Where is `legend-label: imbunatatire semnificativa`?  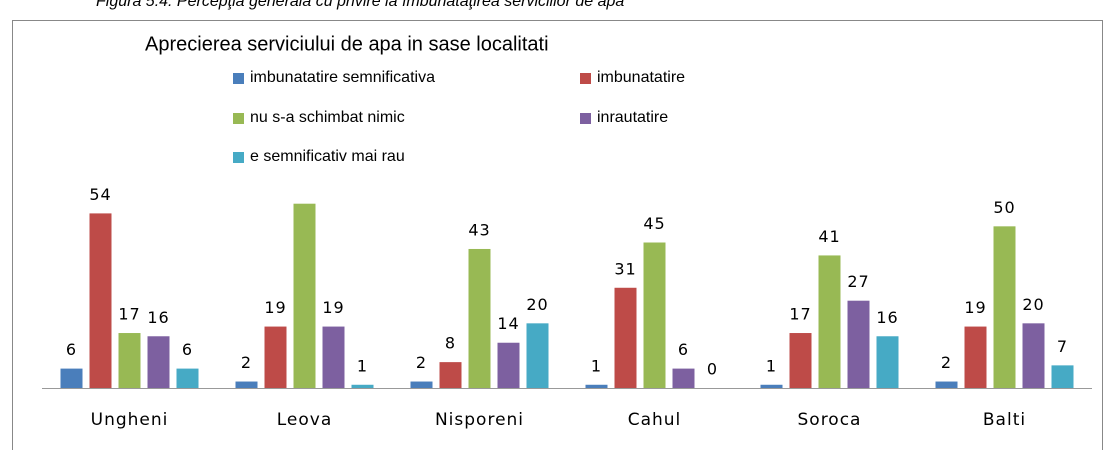 legend-label: imbunatatire semnificativa is located at coordinates (342, 77).